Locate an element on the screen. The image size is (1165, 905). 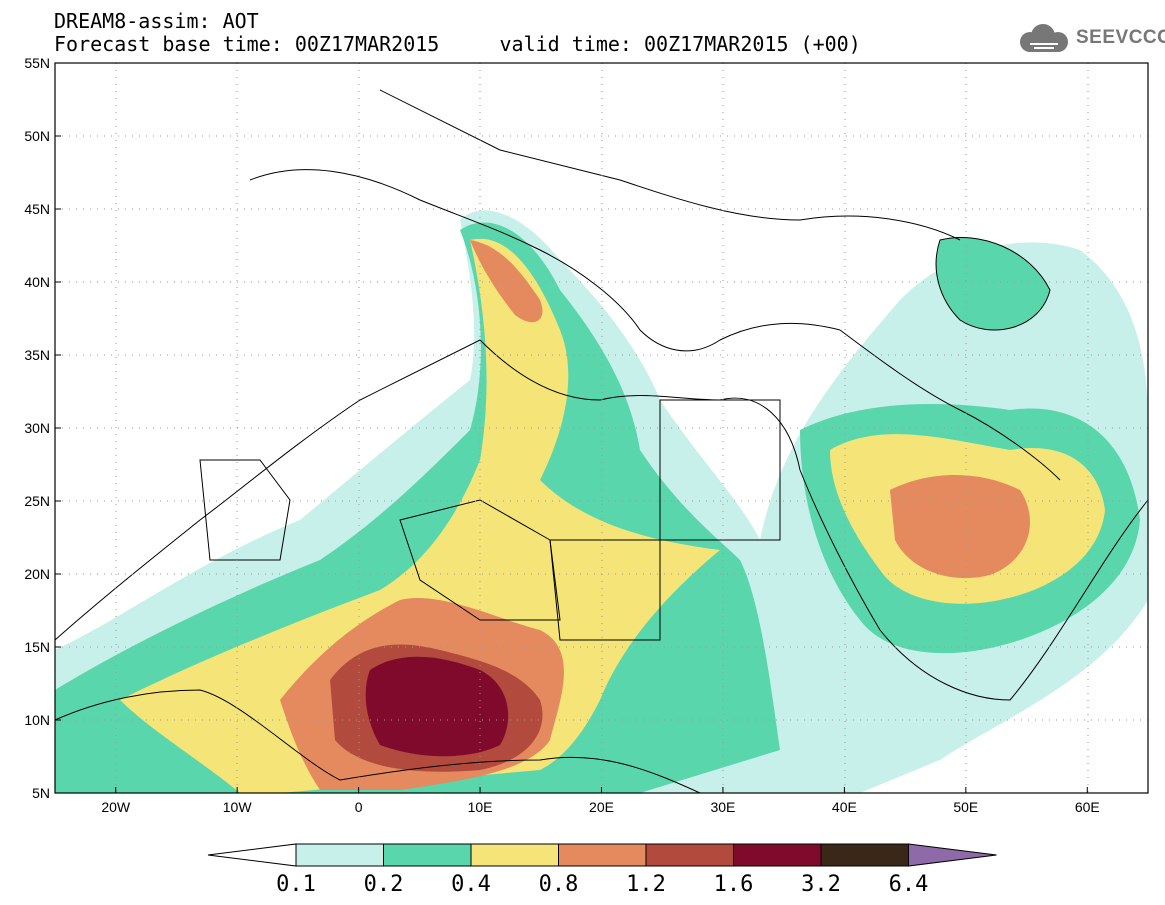
colorbar-label: 0.2 is located at coordinates (383, 884).